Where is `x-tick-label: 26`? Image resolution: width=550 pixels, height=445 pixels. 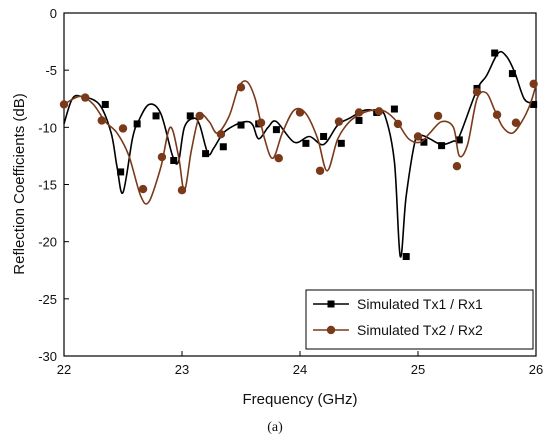
x-tick-label: 26 is located at coordinates (536, 369).